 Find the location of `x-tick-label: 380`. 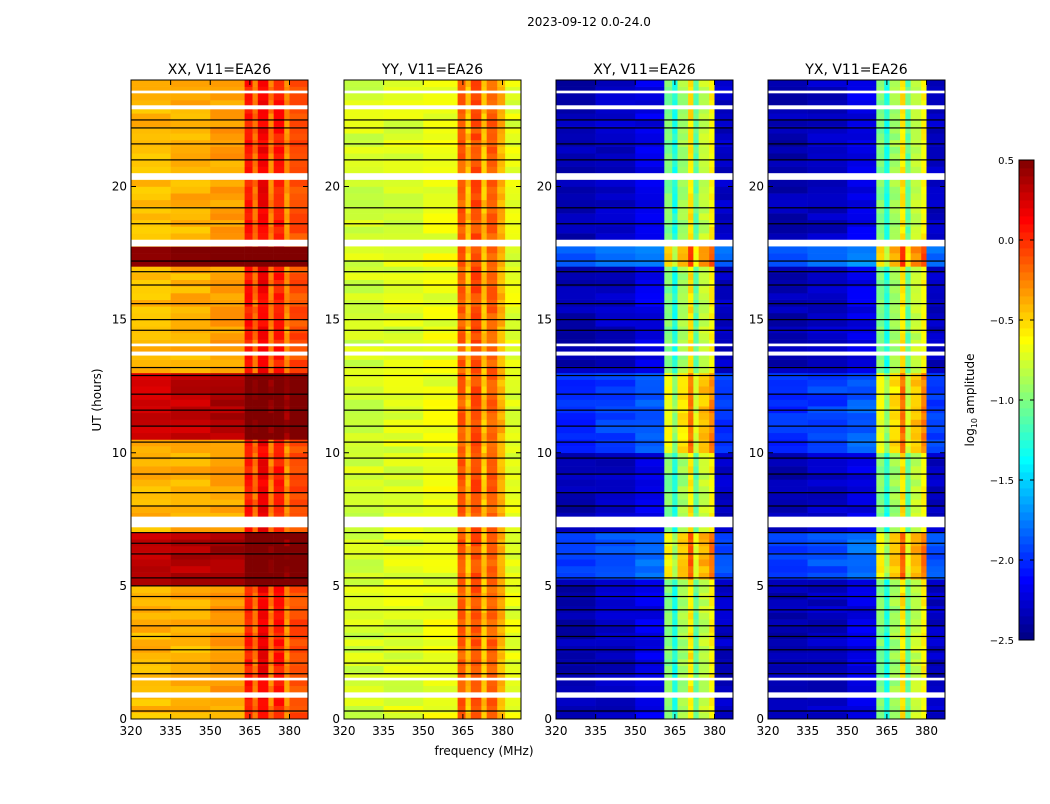

x-tick-label: 380 is located at coordinates (289, 731).